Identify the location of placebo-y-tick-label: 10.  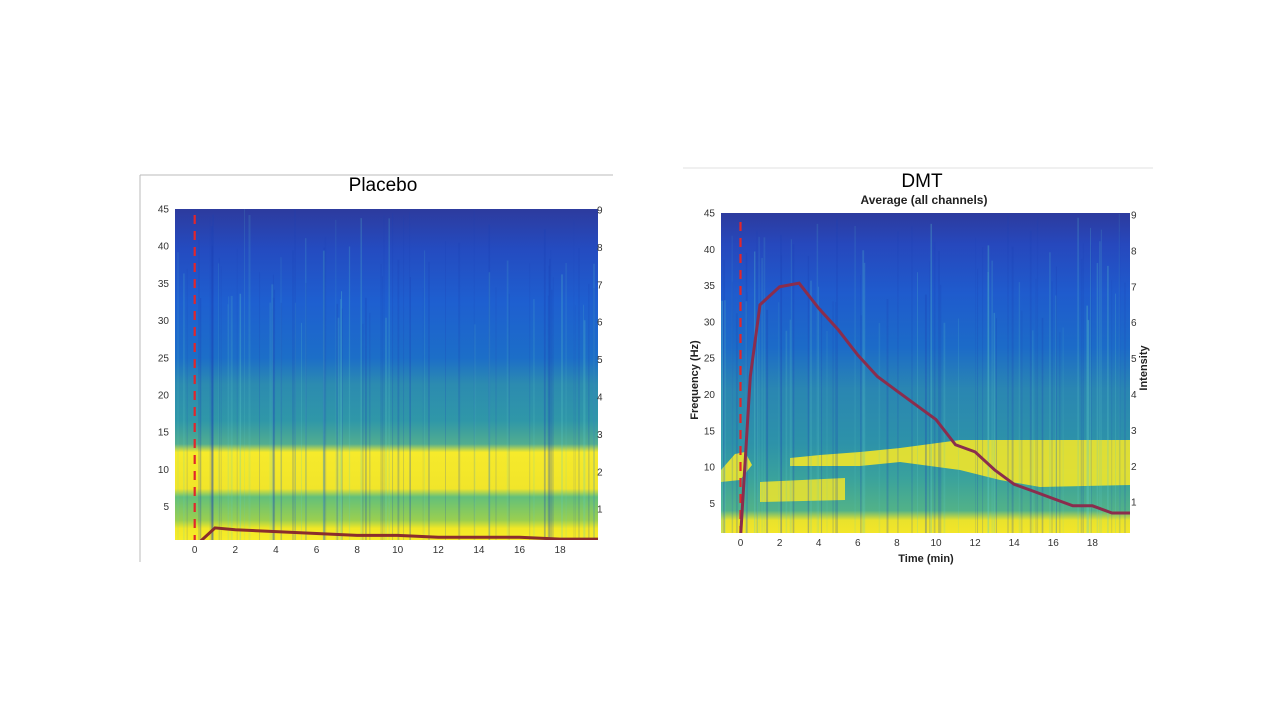
(164, 470).